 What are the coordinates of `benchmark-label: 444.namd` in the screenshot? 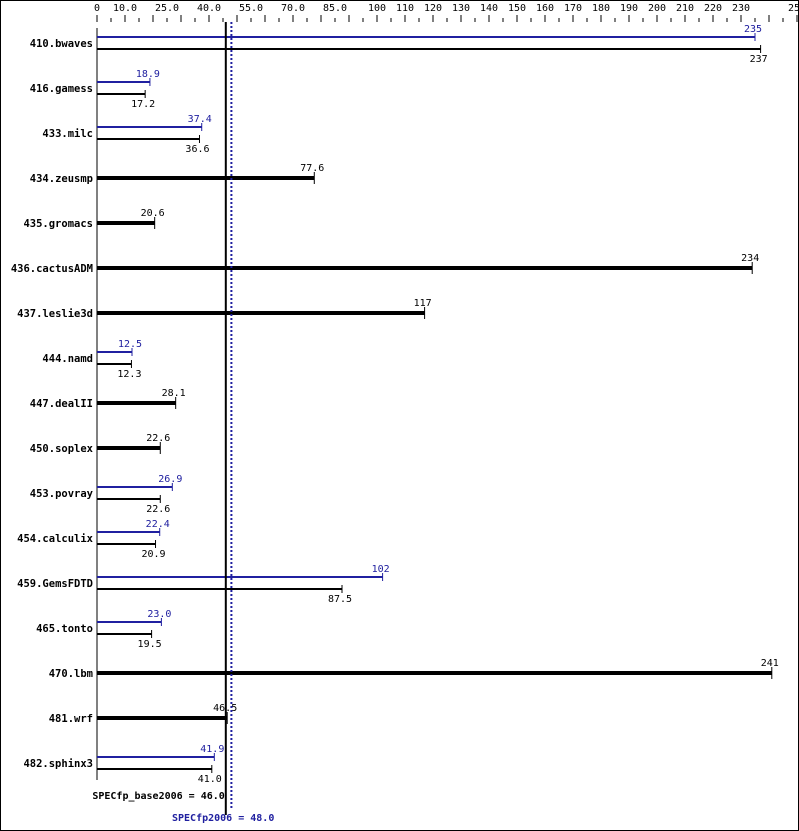 It's located at (67, 359).